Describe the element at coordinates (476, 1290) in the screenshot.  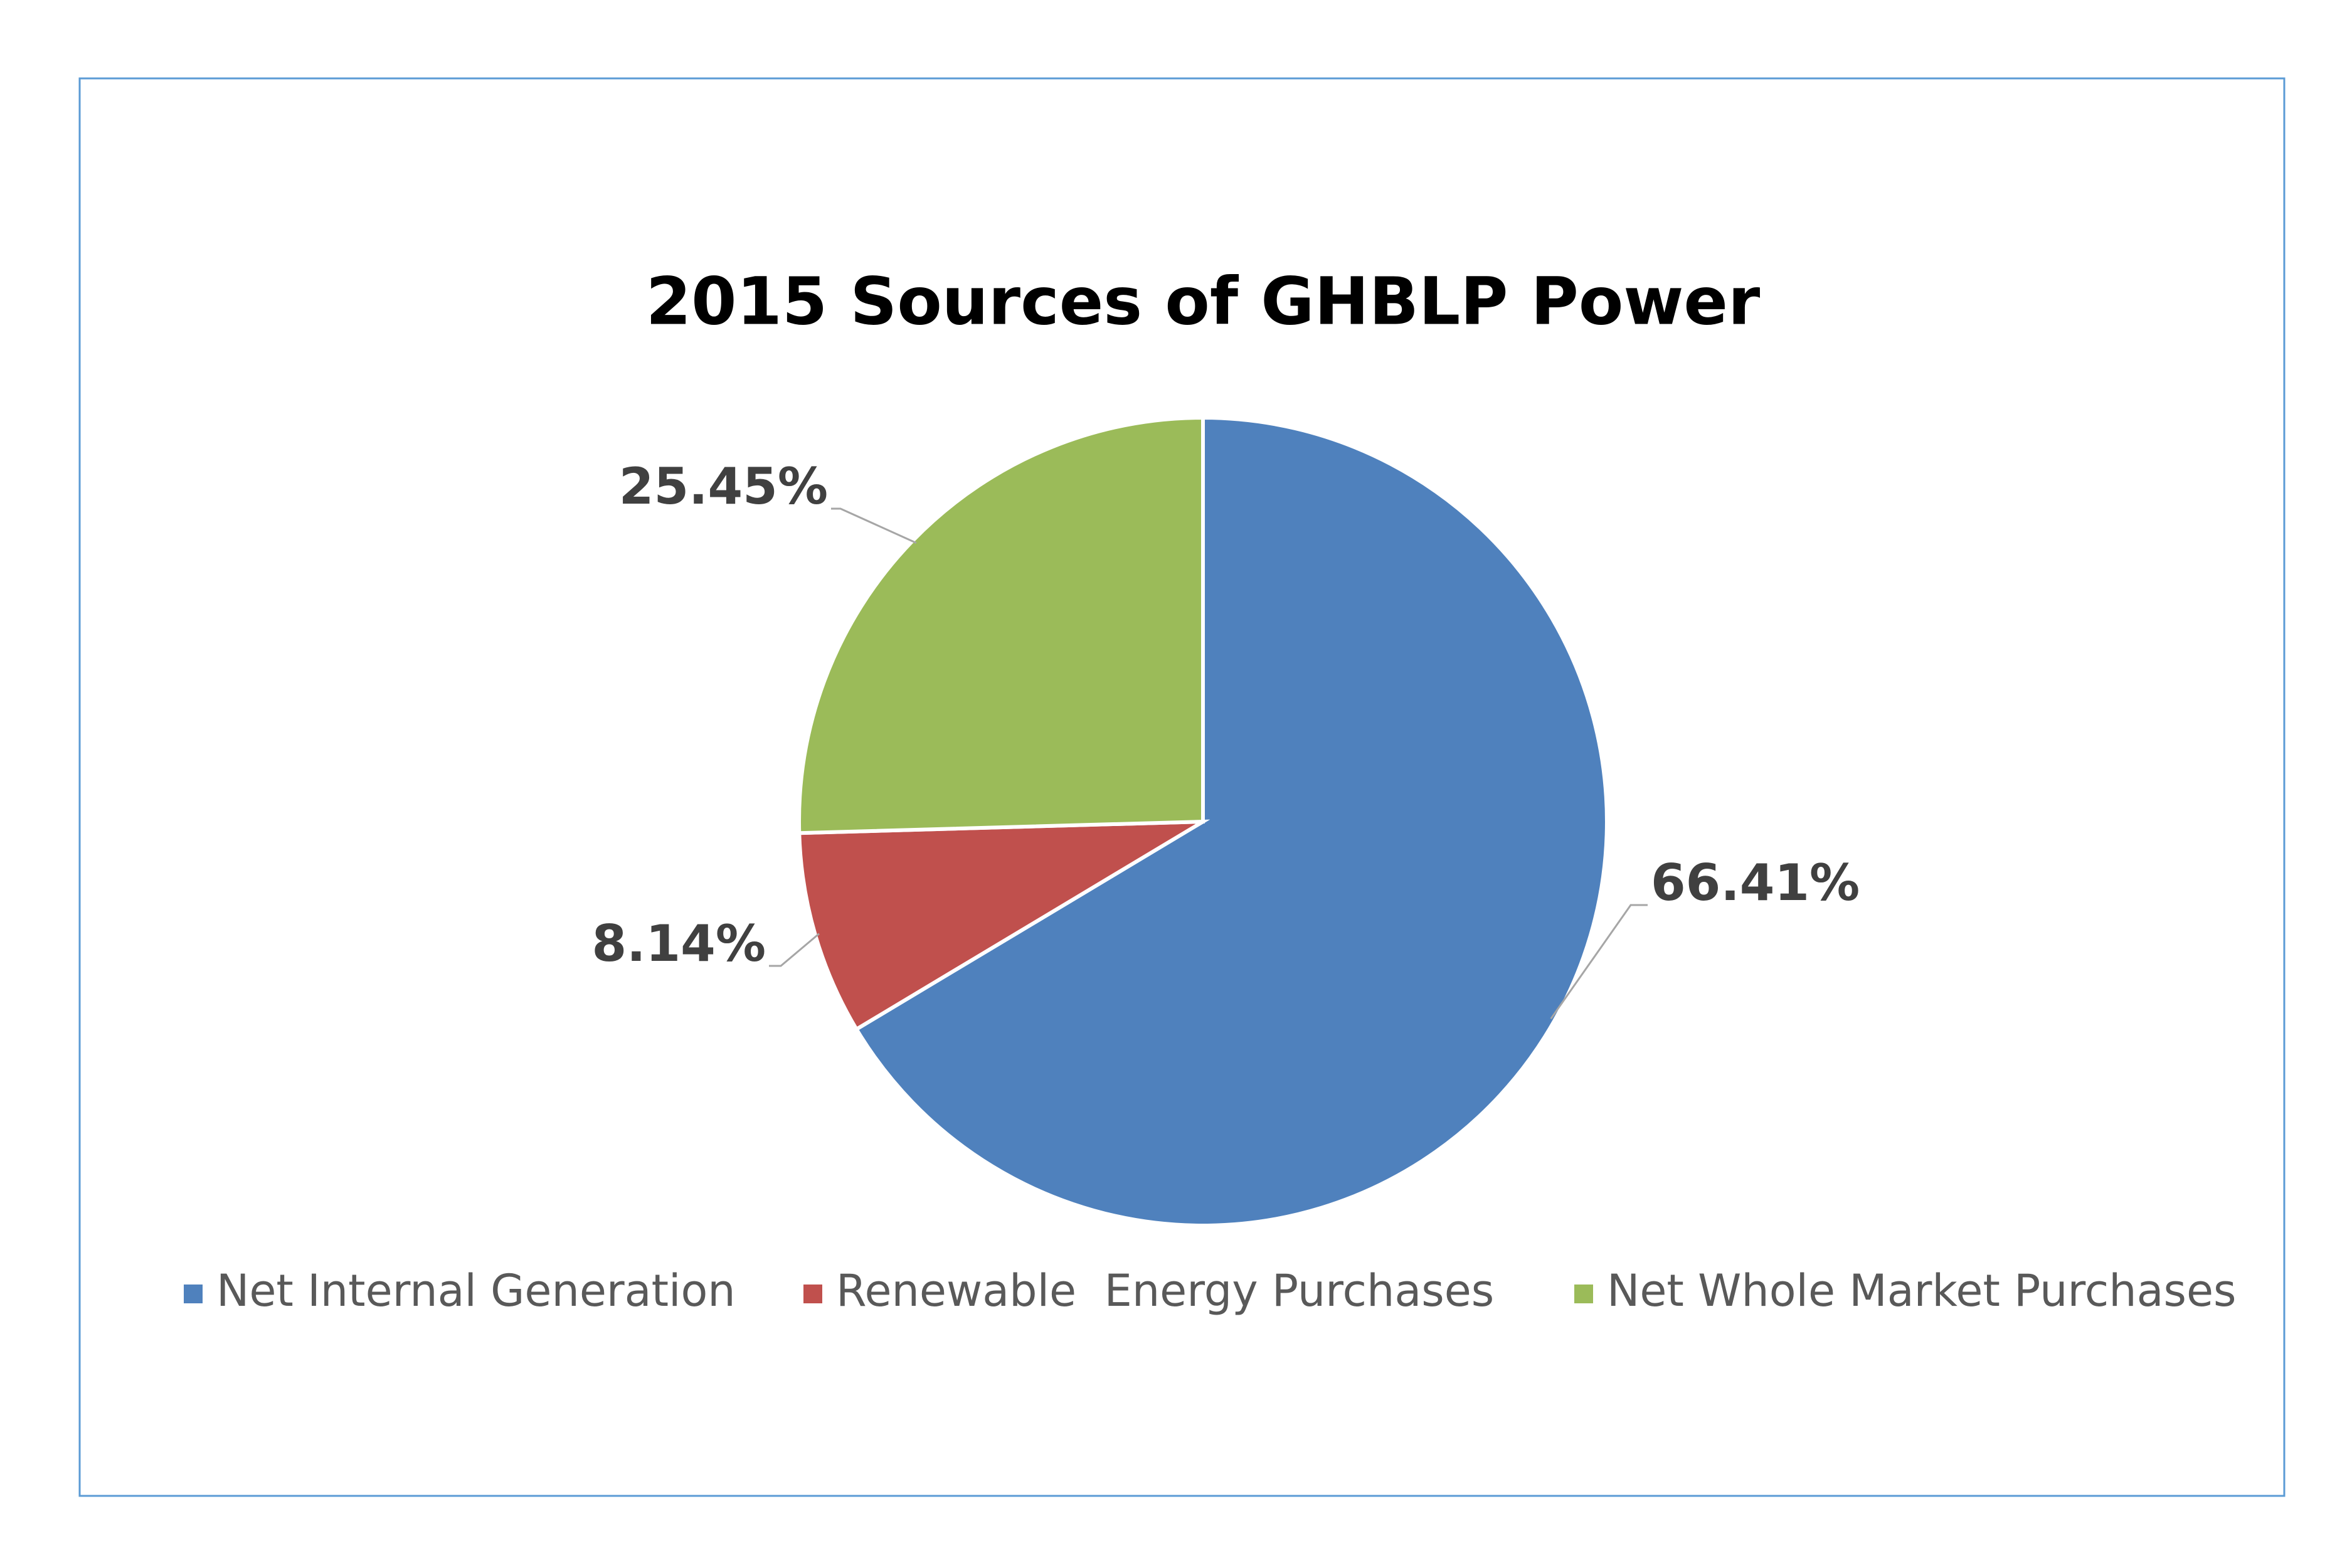
I see `legend-label: Net Internal Generation` at that location.